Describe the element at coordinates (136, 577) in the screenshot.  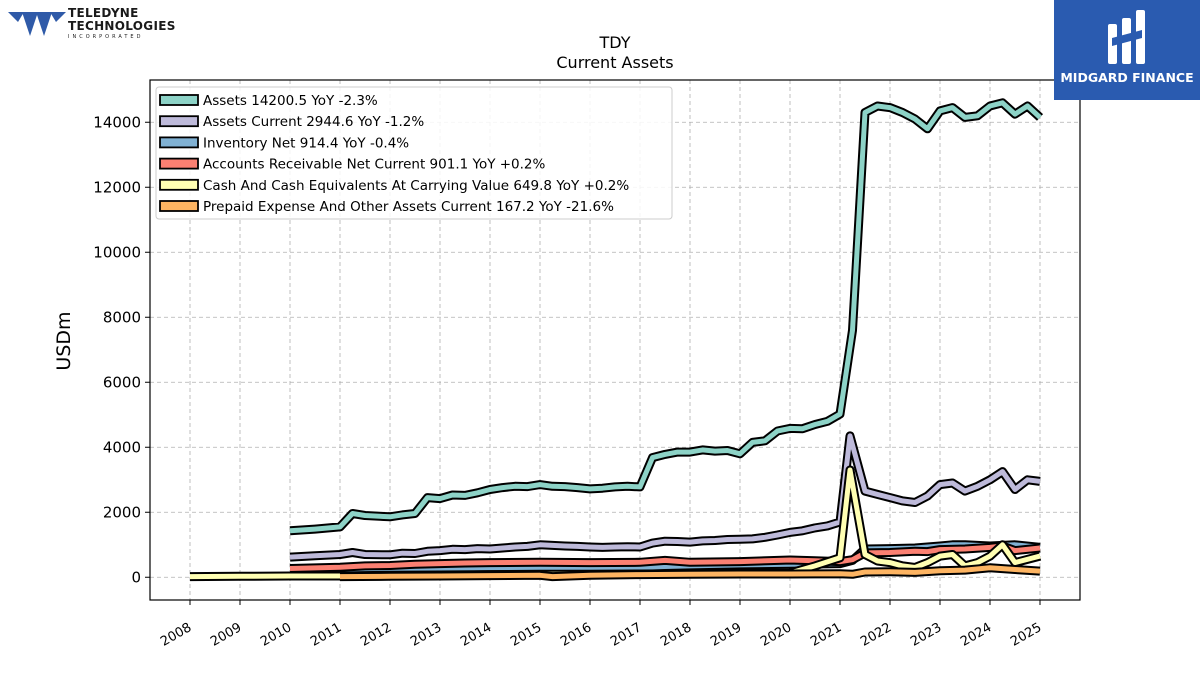
I see `y-tick-label: 0` at that location.